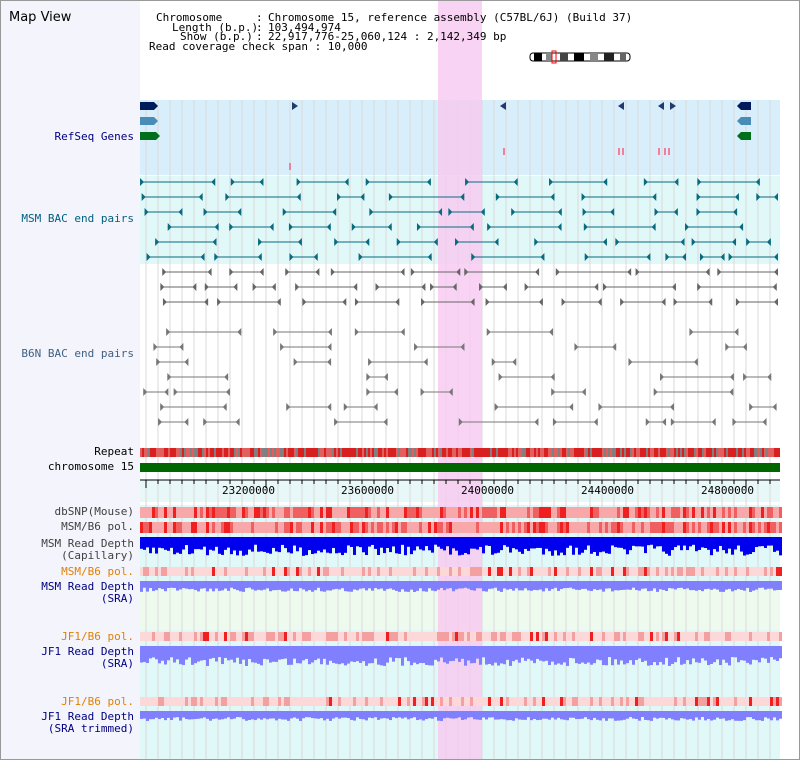 The image size is (800, 760). Describe the element at coordinates (87, 651) in the screenshot. I see `label-jf1-read-depth: JF1 Read Depth` at that location.